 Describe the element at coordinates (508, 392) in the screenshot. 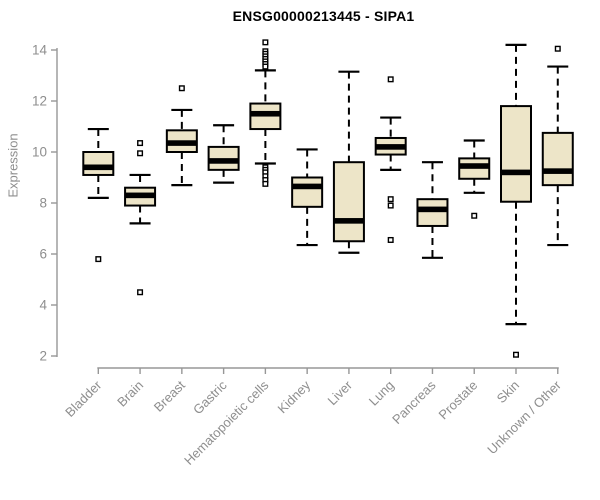

I see `x-category-label-skin: Skin` at that location.